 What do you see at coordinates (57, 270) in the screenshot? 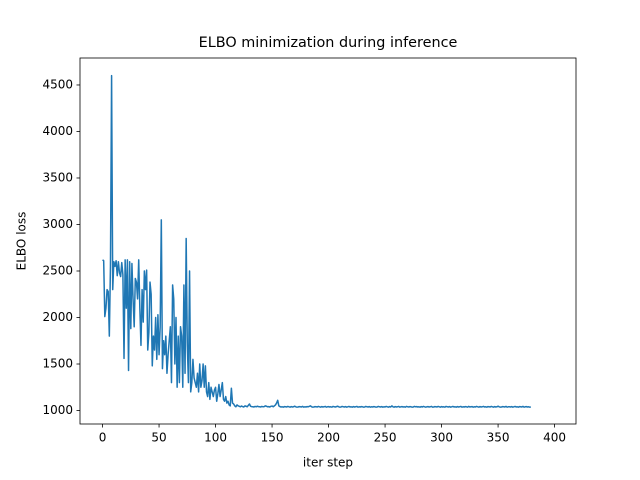
I see `y-tick-label: 2500` at bounding box center [57, 270].